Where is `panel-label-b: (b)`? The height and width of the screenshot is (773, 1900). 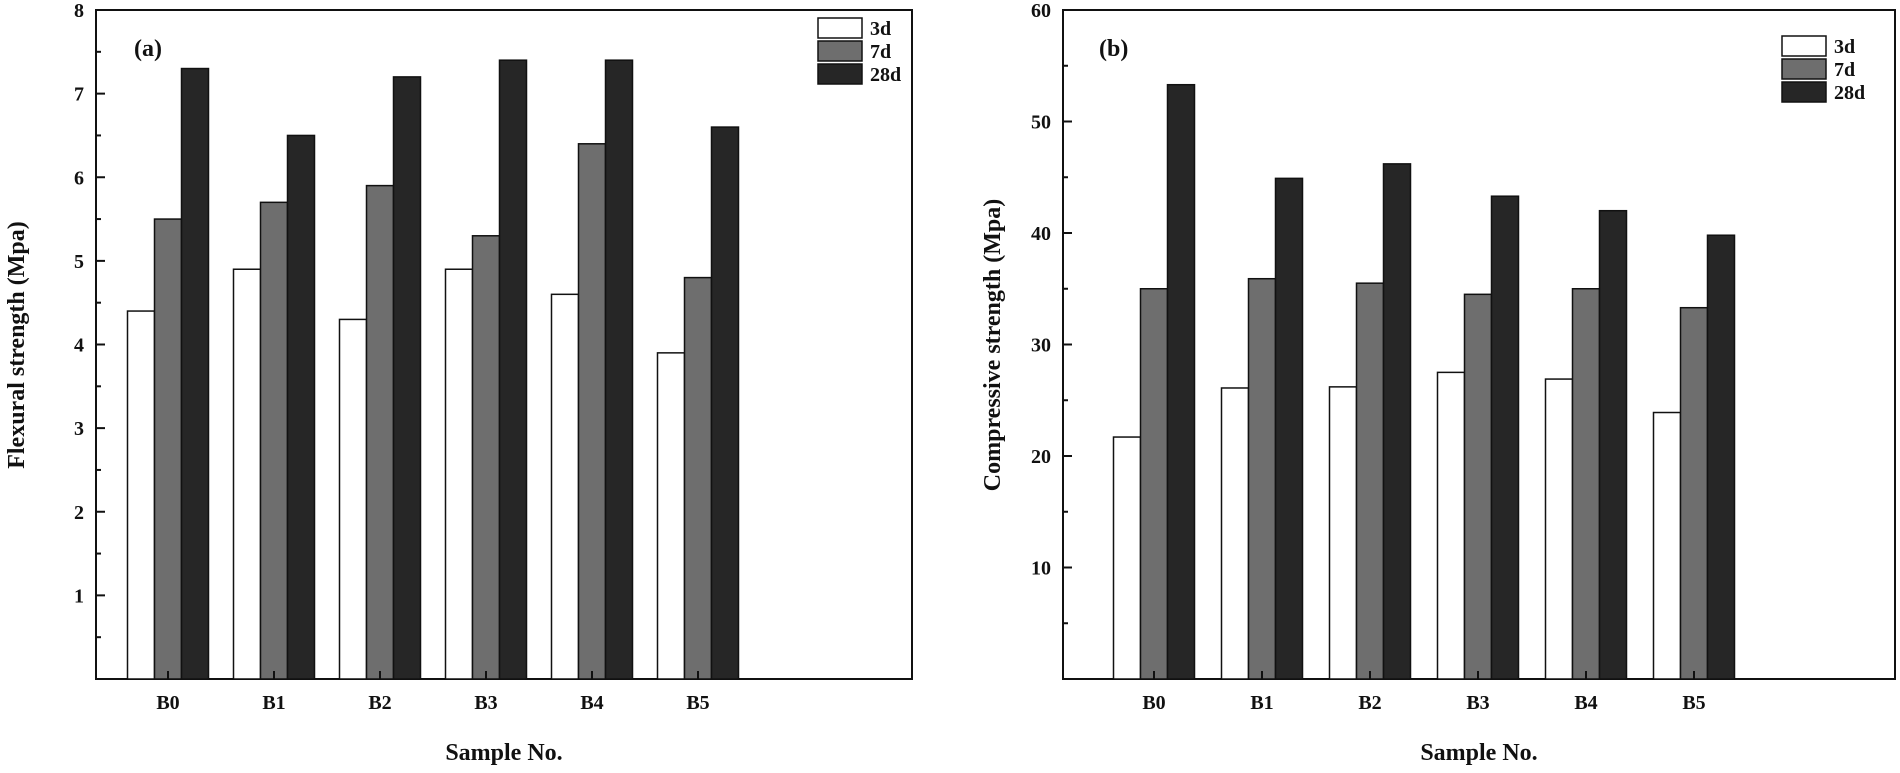
panel-label-b: (b) is located at coordinates (1113, 49).